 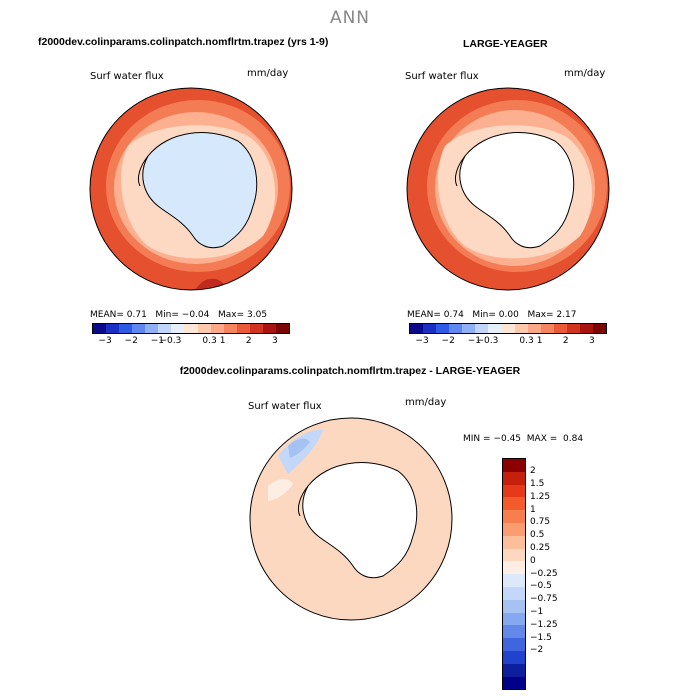 I want to click on colorbar-label: 0.75, so click(x=540, y=522).